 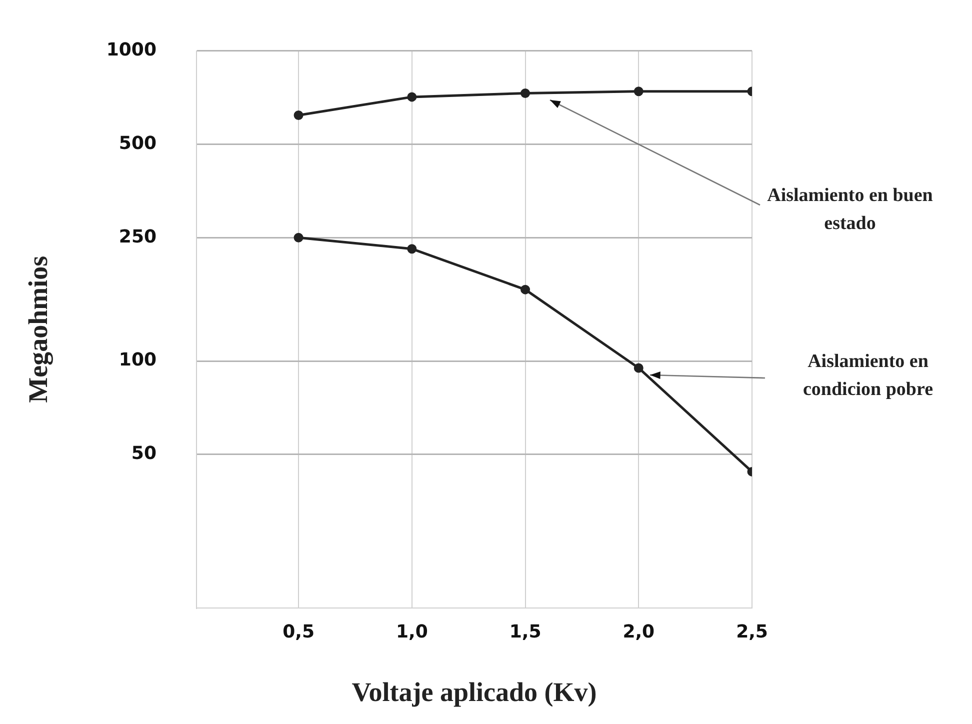 I want to click on x-tick-label: 2,0, so click(x=638, y=631).